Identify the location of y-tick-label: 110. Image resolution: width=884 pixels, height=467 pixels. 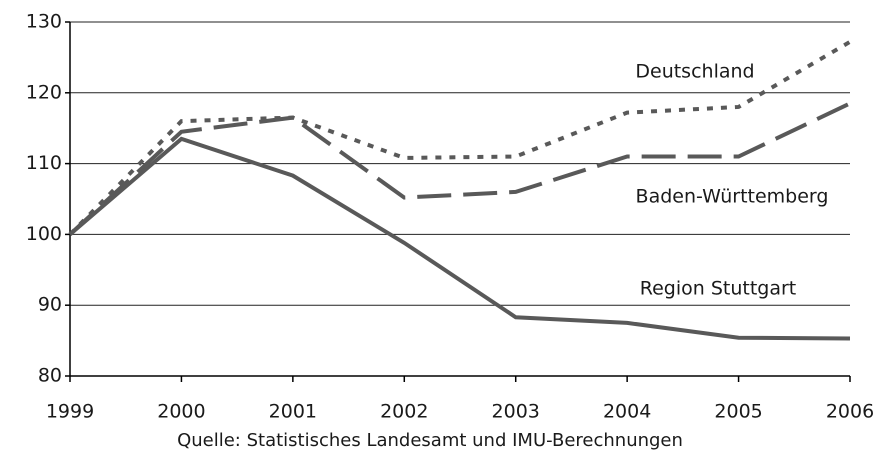
(44, 163).